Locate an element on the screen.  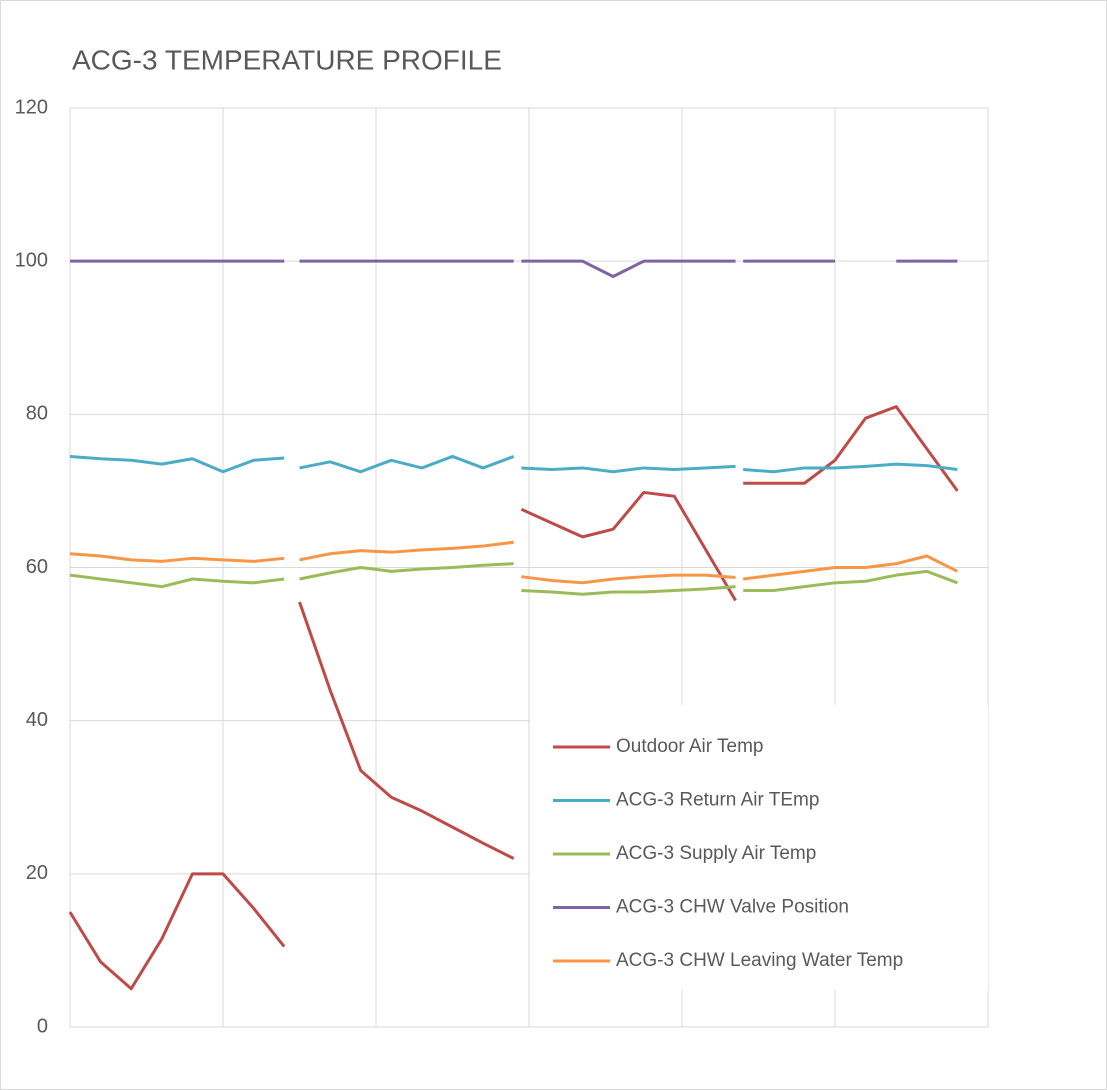
legend-label: Outdoor Air Temp is located at coordinates (690, 746).